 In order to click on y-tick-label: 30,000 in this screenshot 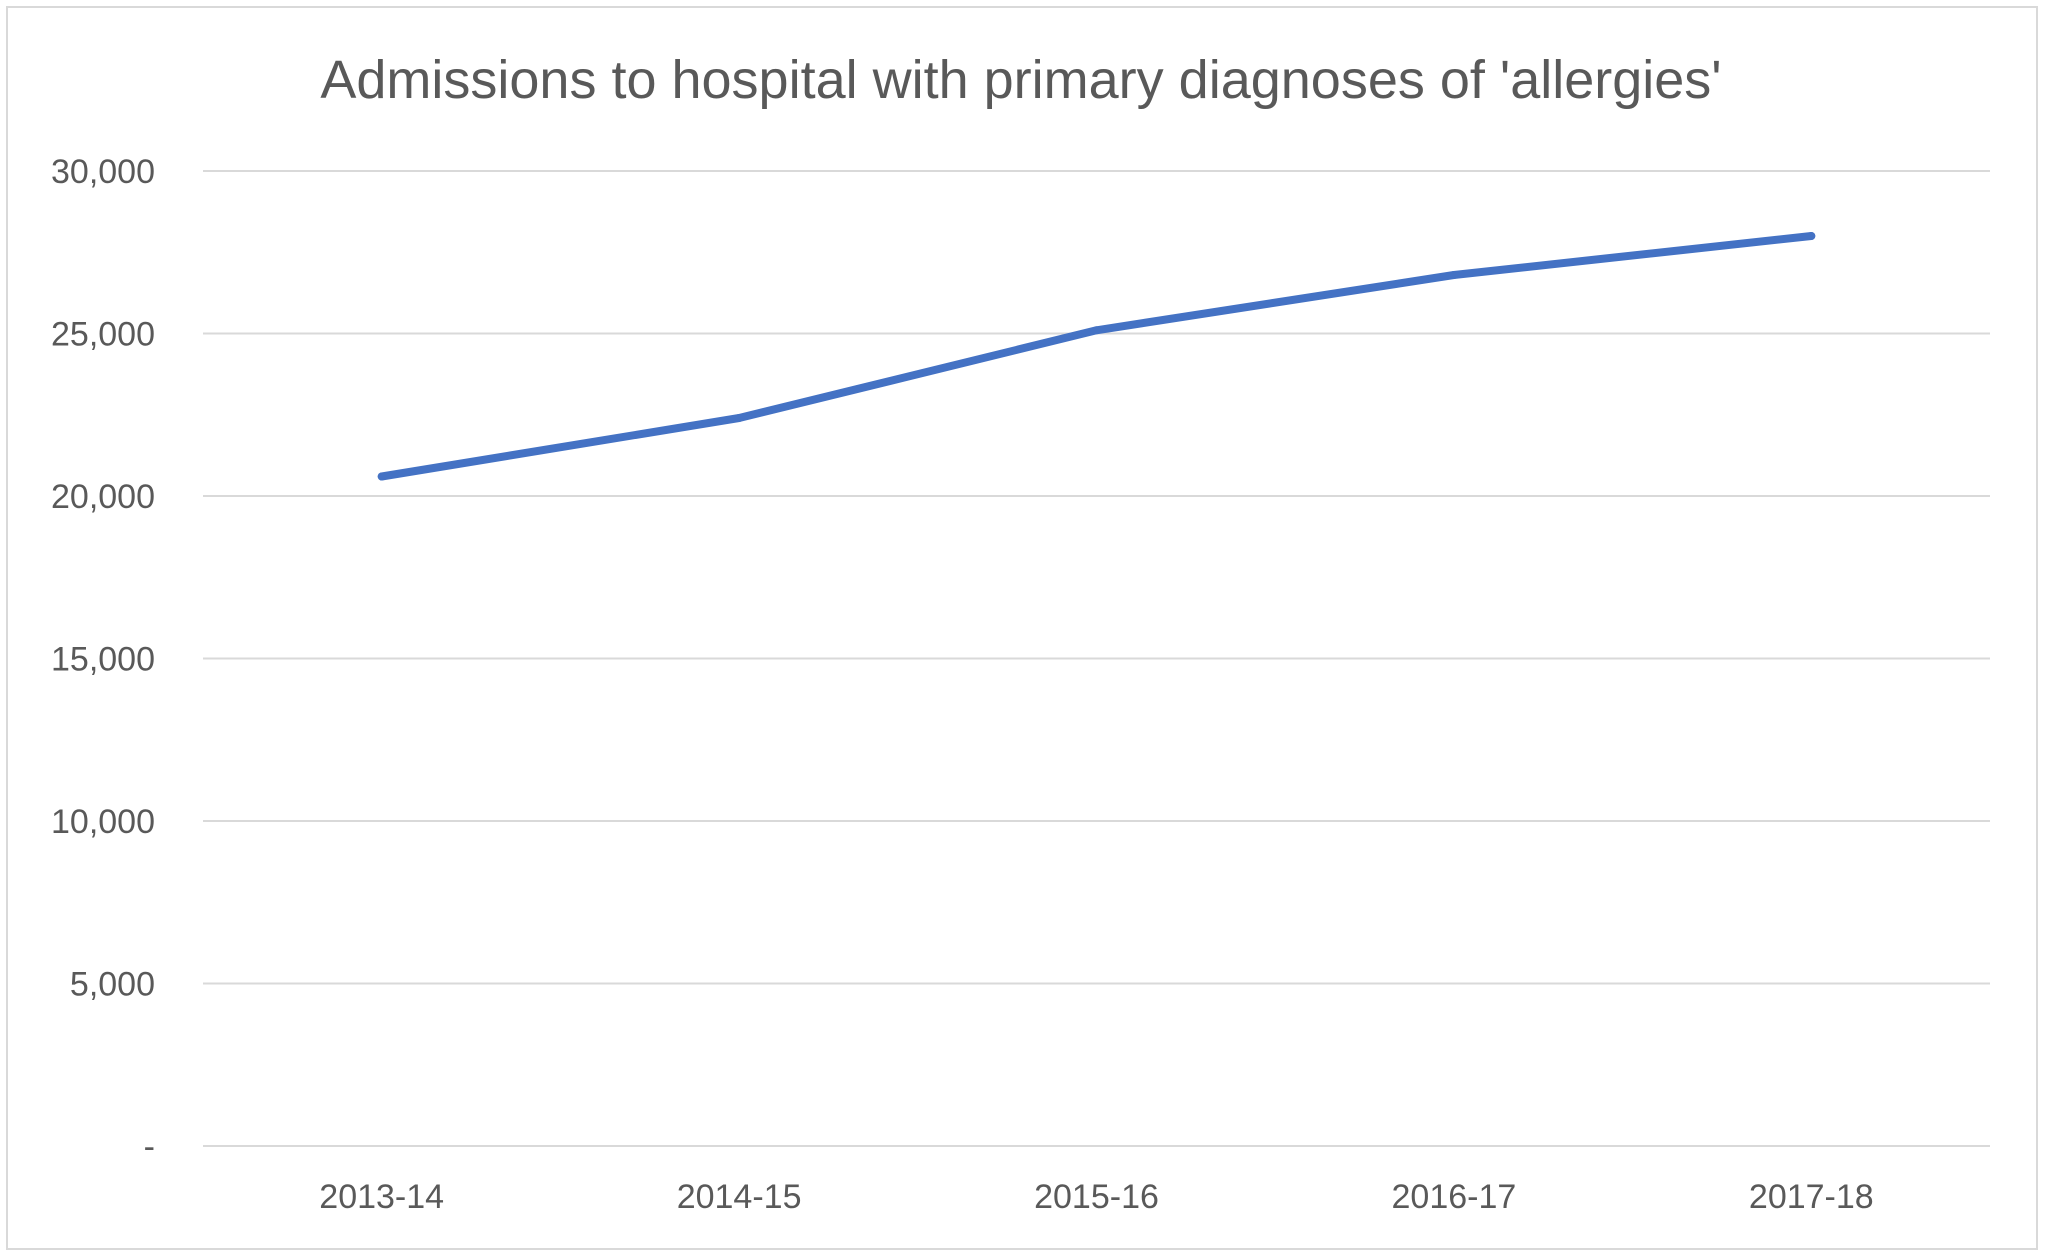, I will do `click(103, 172)`.